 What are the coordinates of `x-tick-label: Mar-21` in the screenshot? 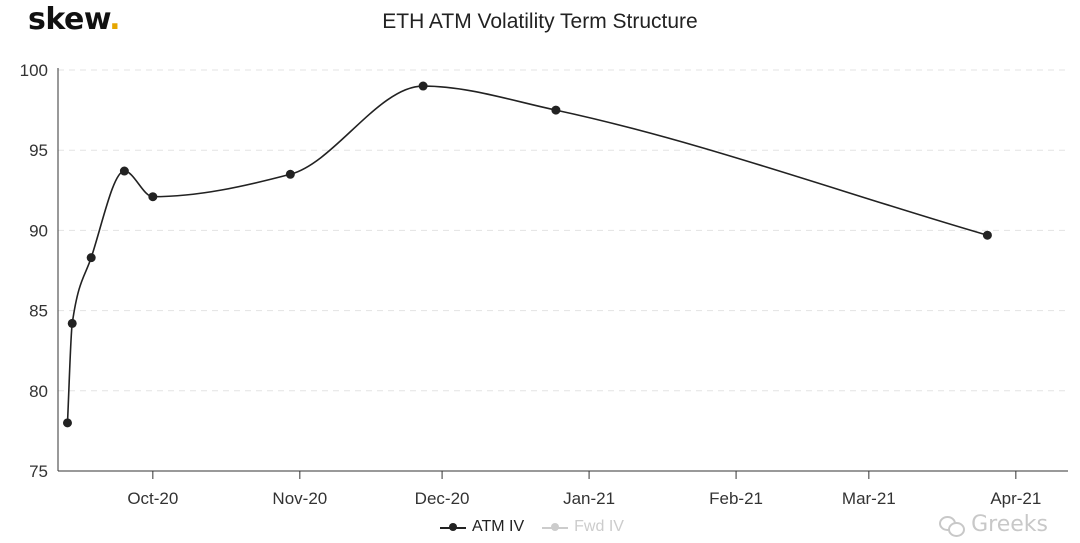 It's located at (869, 498).